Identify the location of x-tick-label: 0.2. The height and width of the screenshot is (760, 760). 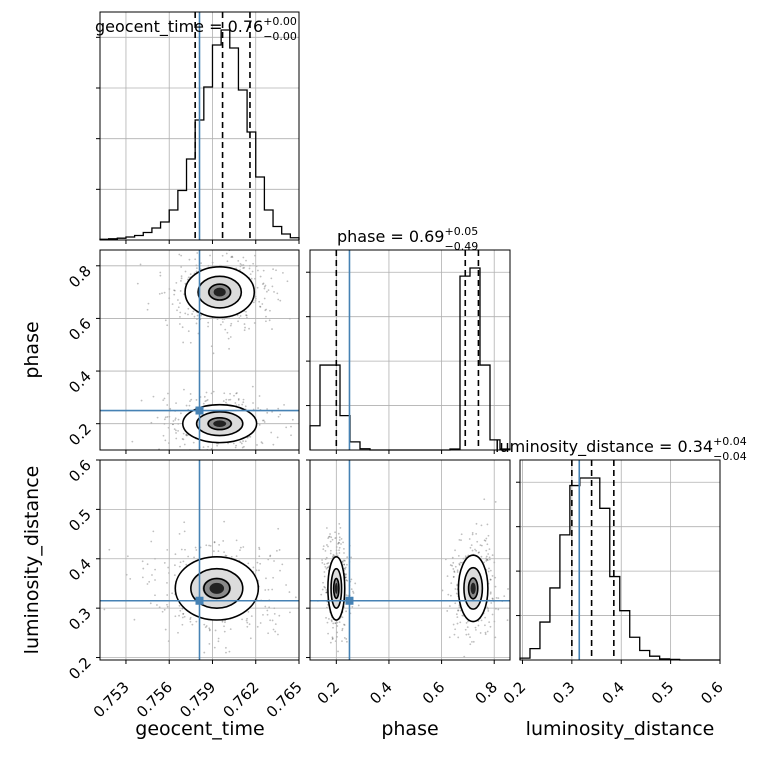
(329, 693).